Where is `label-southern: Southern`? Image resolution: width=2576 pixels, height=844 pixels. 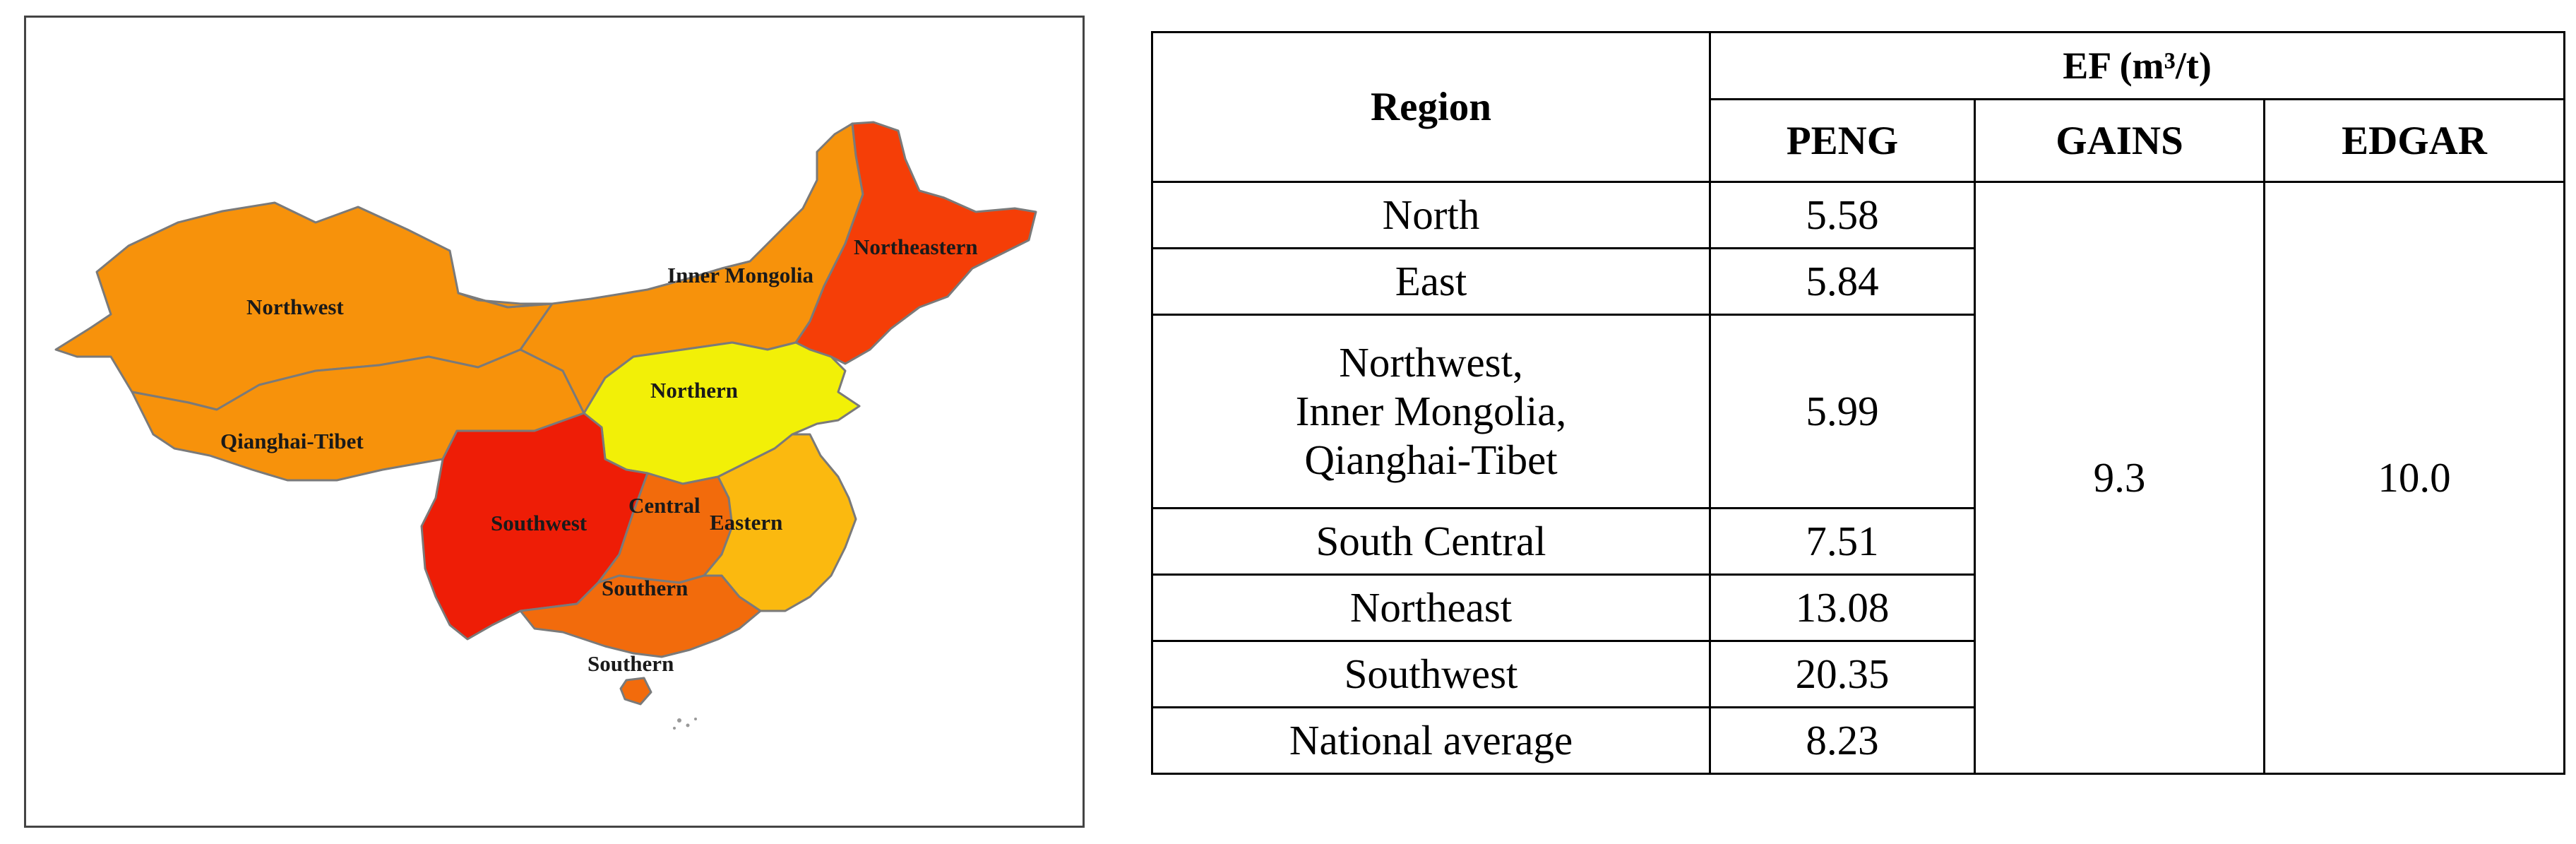
label-southern: Southern is located at coordinates (645, 588).